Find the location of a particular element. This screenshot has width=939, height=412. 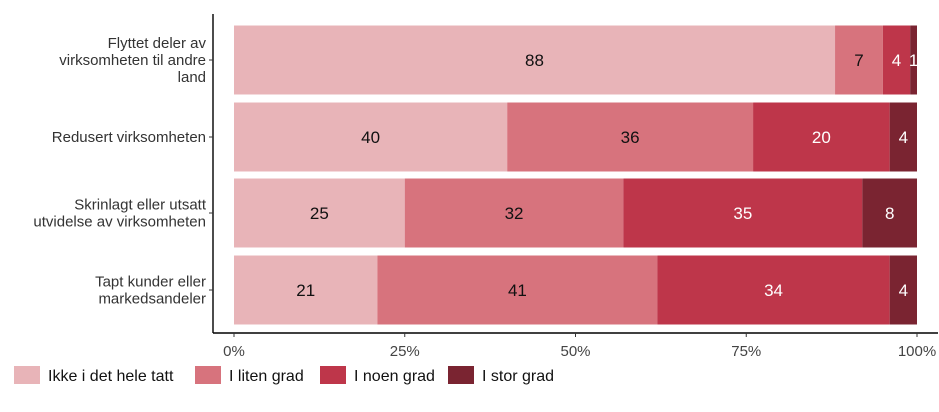

legend-label: I noen grad is located at coordinates (394, 376).